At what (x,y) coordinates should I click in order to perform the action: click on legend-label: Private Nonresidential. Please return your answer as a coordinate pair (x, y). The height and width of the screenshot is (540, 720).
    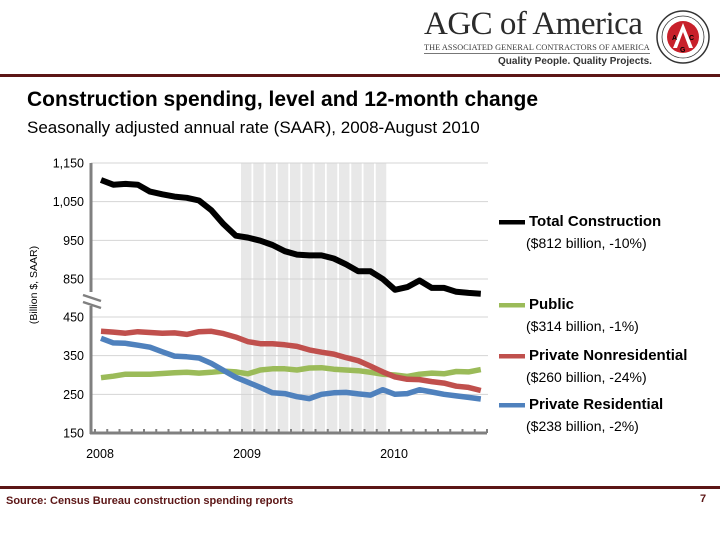
    Looking at the image, I should click on (608, 355).